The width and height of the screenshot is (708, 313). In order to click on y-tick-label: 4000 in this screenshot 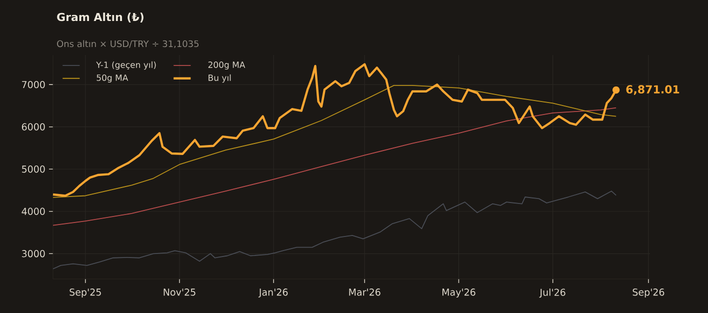, I will do `click(33, 211)`.